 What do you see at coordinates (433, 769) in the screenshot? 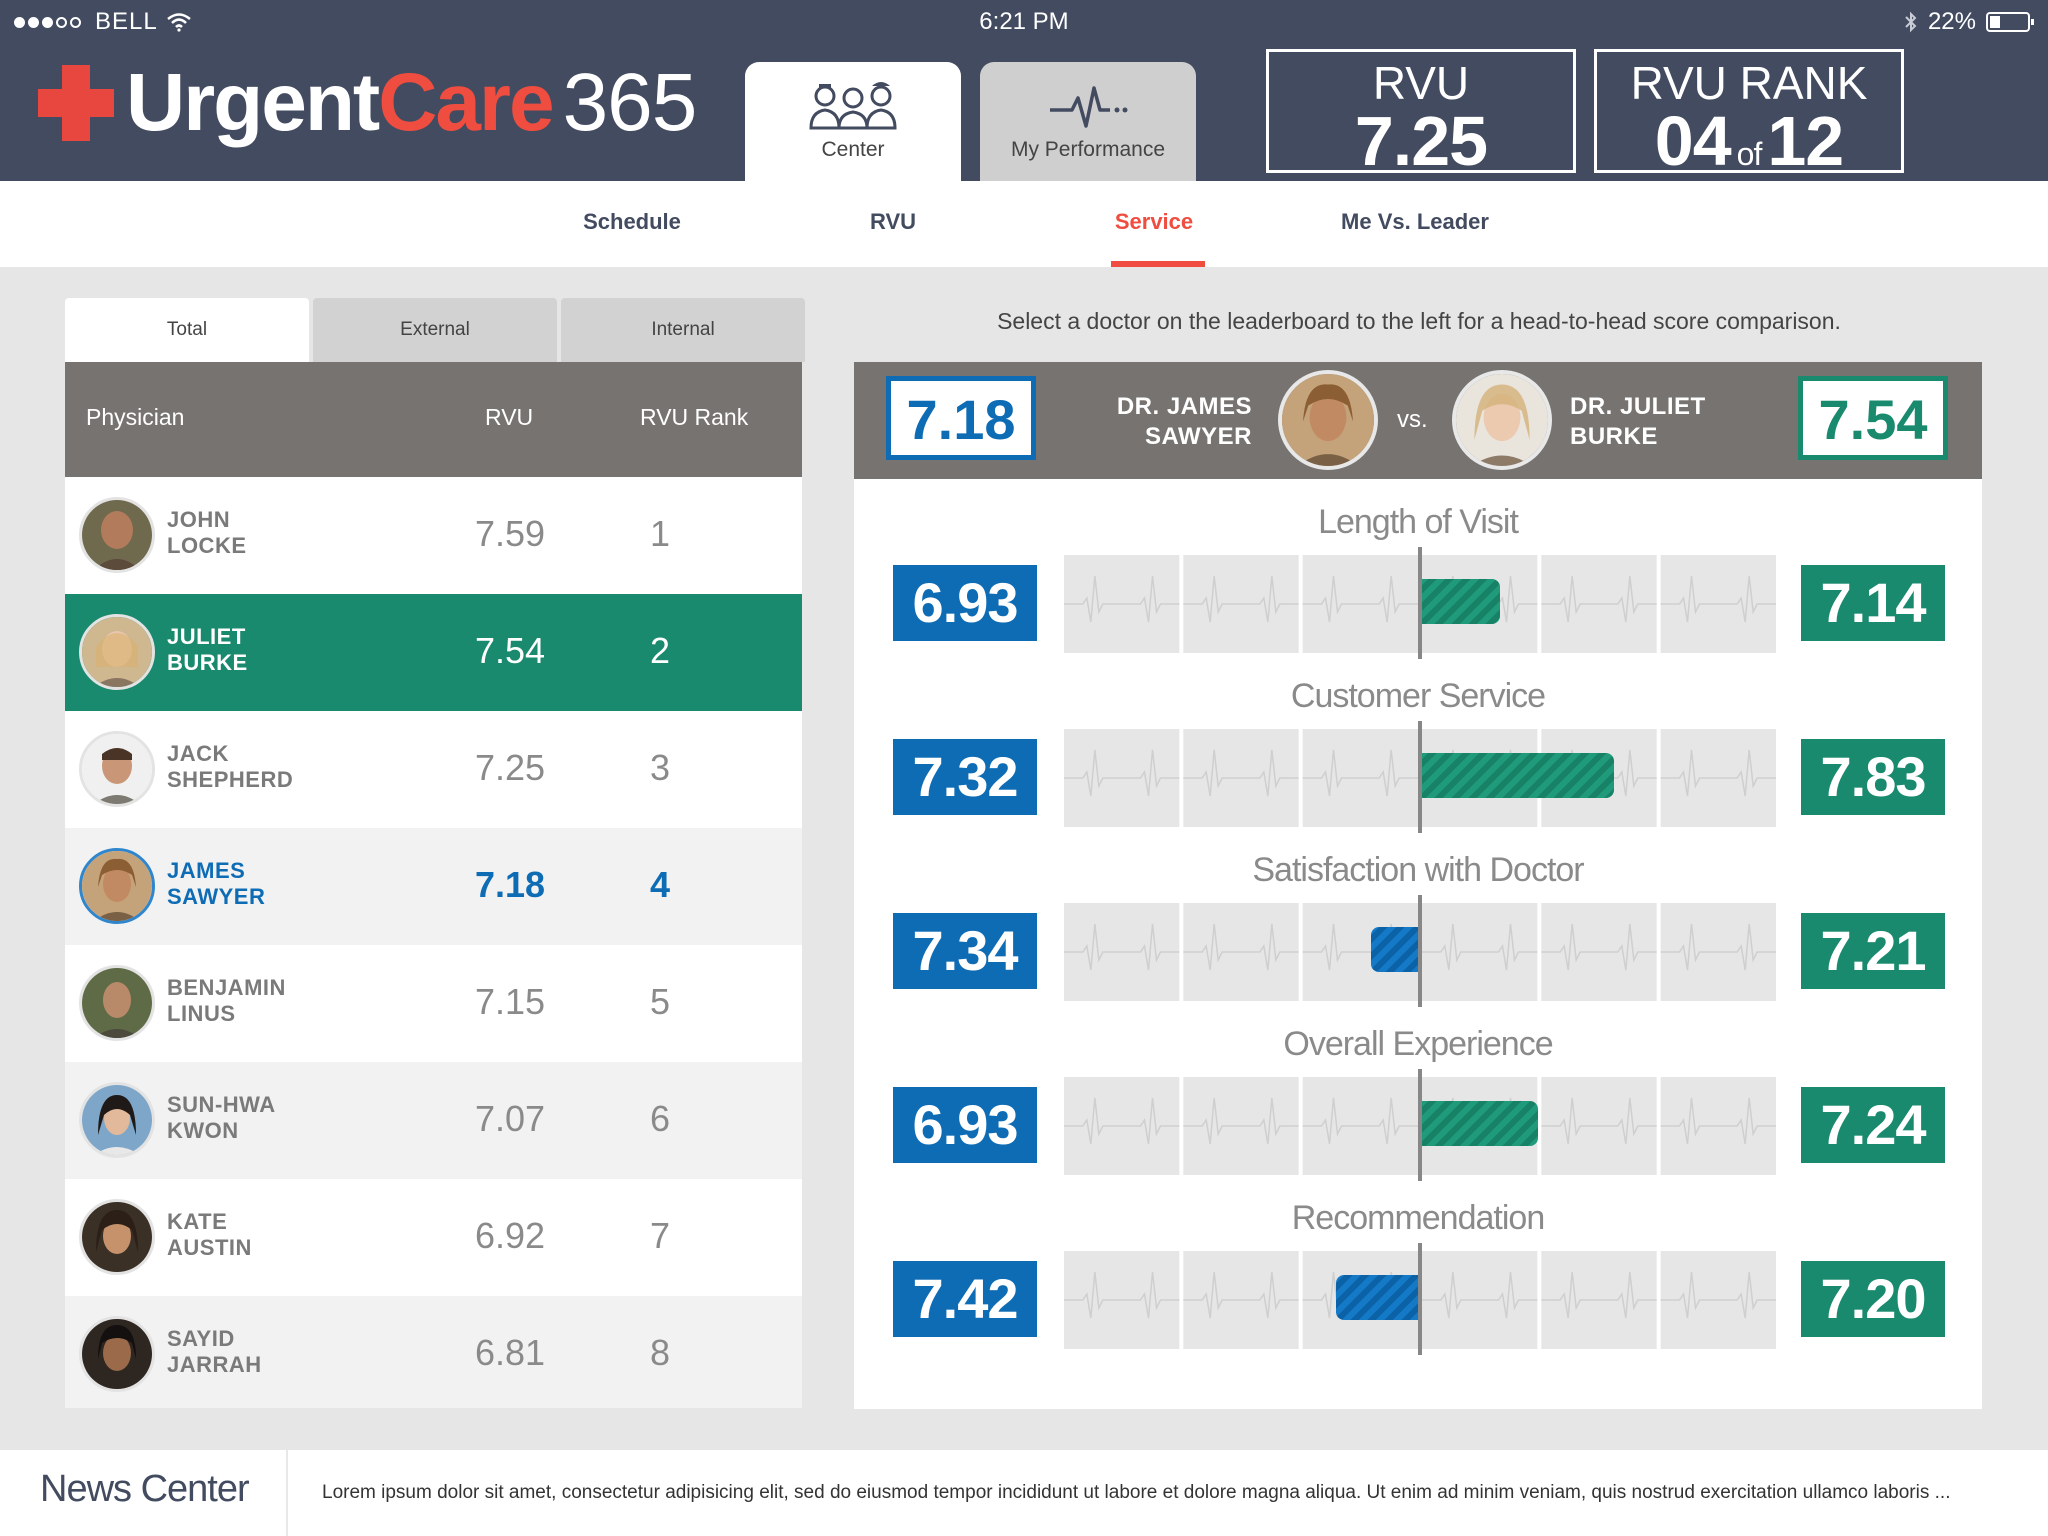
I see `leaderboard-row: JACK SHEPHERD 7.25 3` at bounding box center [433, 769].